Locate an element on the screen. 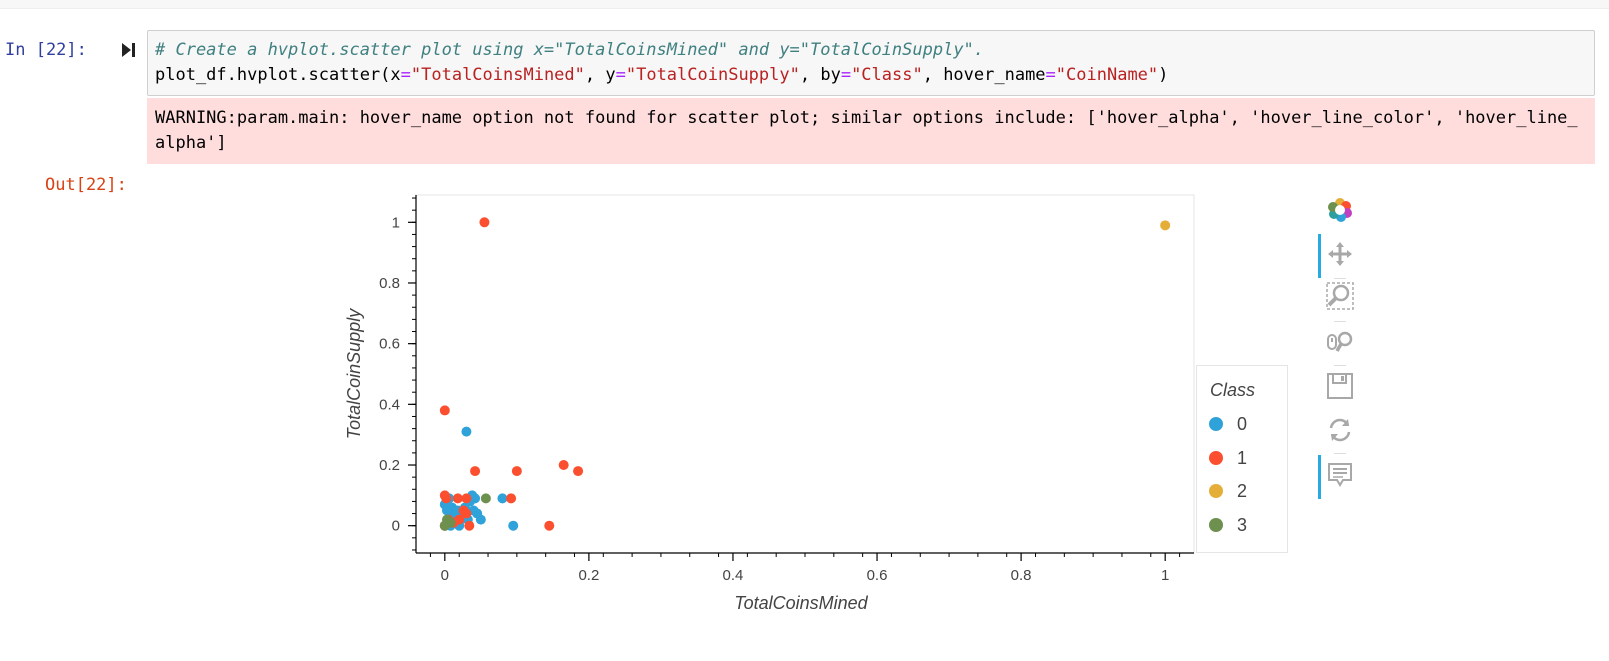 The width and height of the screenshot is (1609, 661). legend-item-0: 0 is located at coordinates (1228, 424).